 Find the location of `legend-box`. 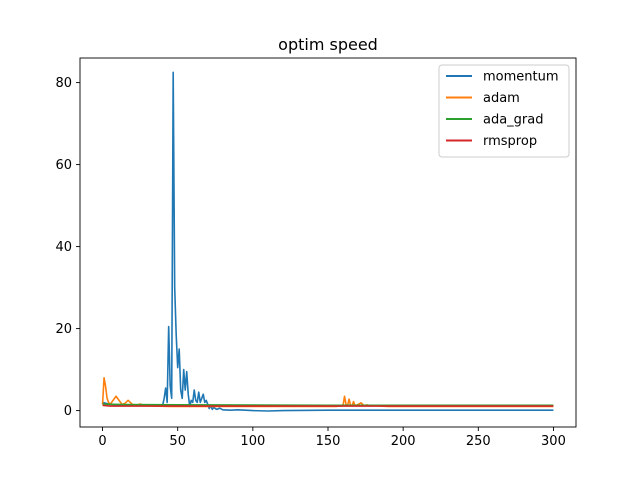

legend-box is located at coordinates (504, 111).